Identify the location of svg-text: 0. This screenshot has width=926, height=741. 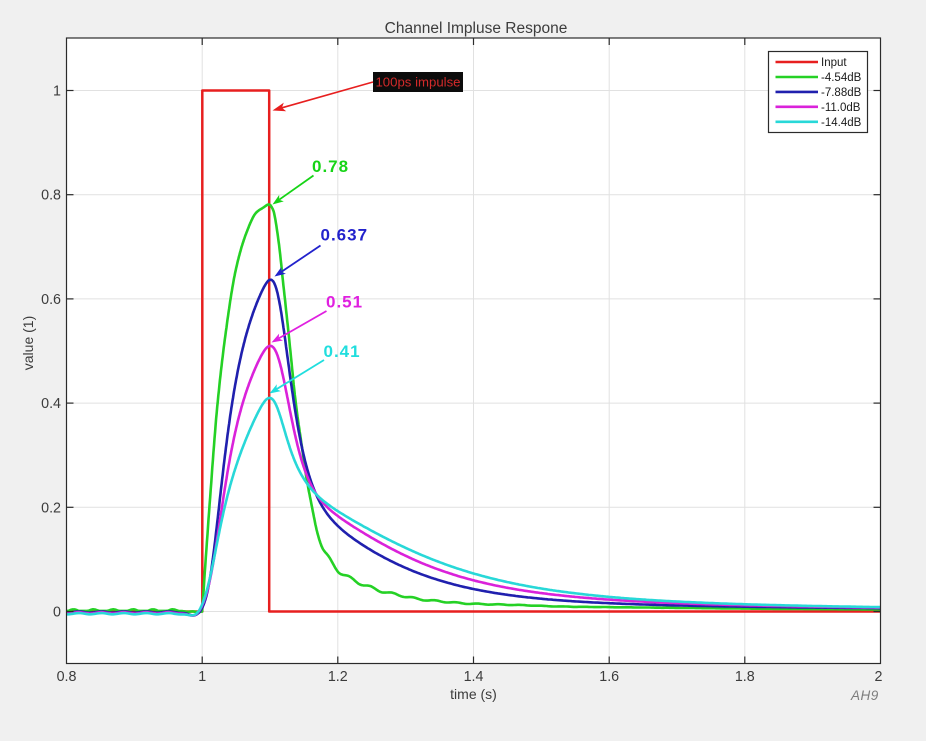
(57, 613).